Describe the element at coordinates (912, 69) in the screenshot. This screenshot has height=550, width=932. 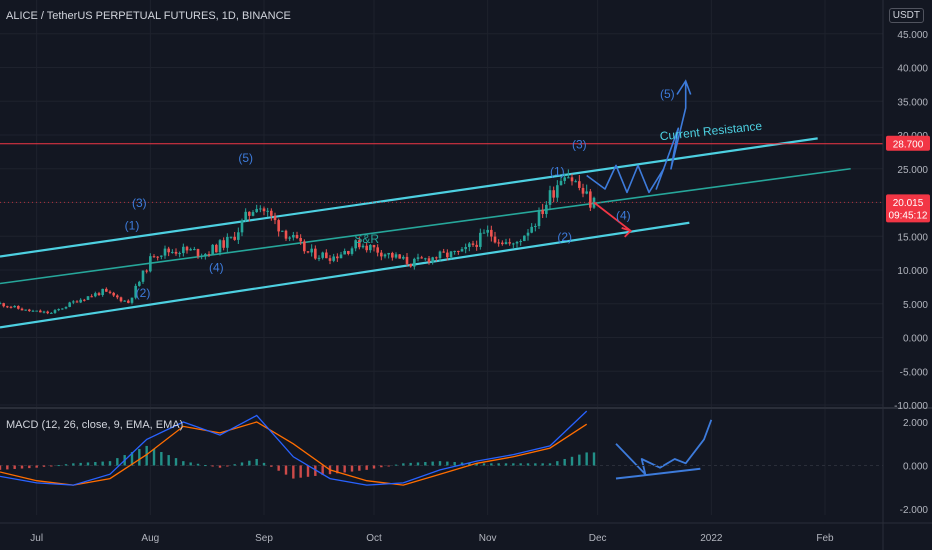
I see `price-tick-label: 40.000` at that location.